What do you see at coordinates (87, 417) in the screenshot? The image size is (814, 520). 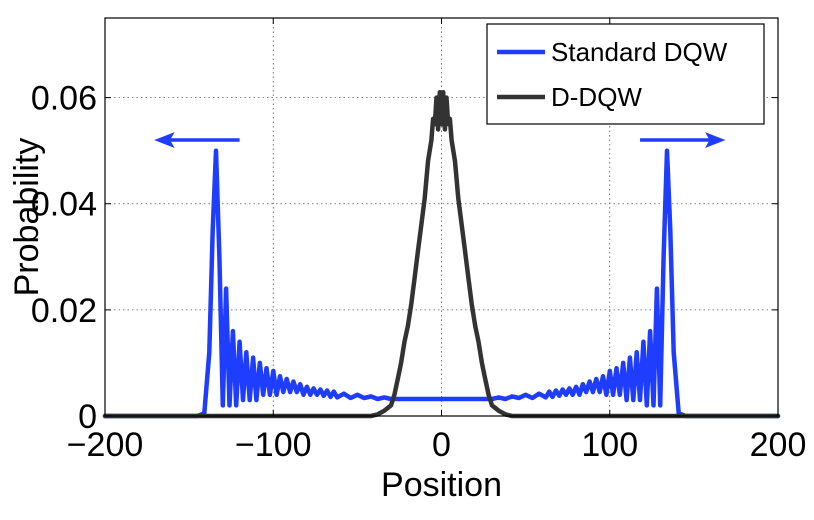 I see `y-tick-label: 0` at bounding box center [87, 417].